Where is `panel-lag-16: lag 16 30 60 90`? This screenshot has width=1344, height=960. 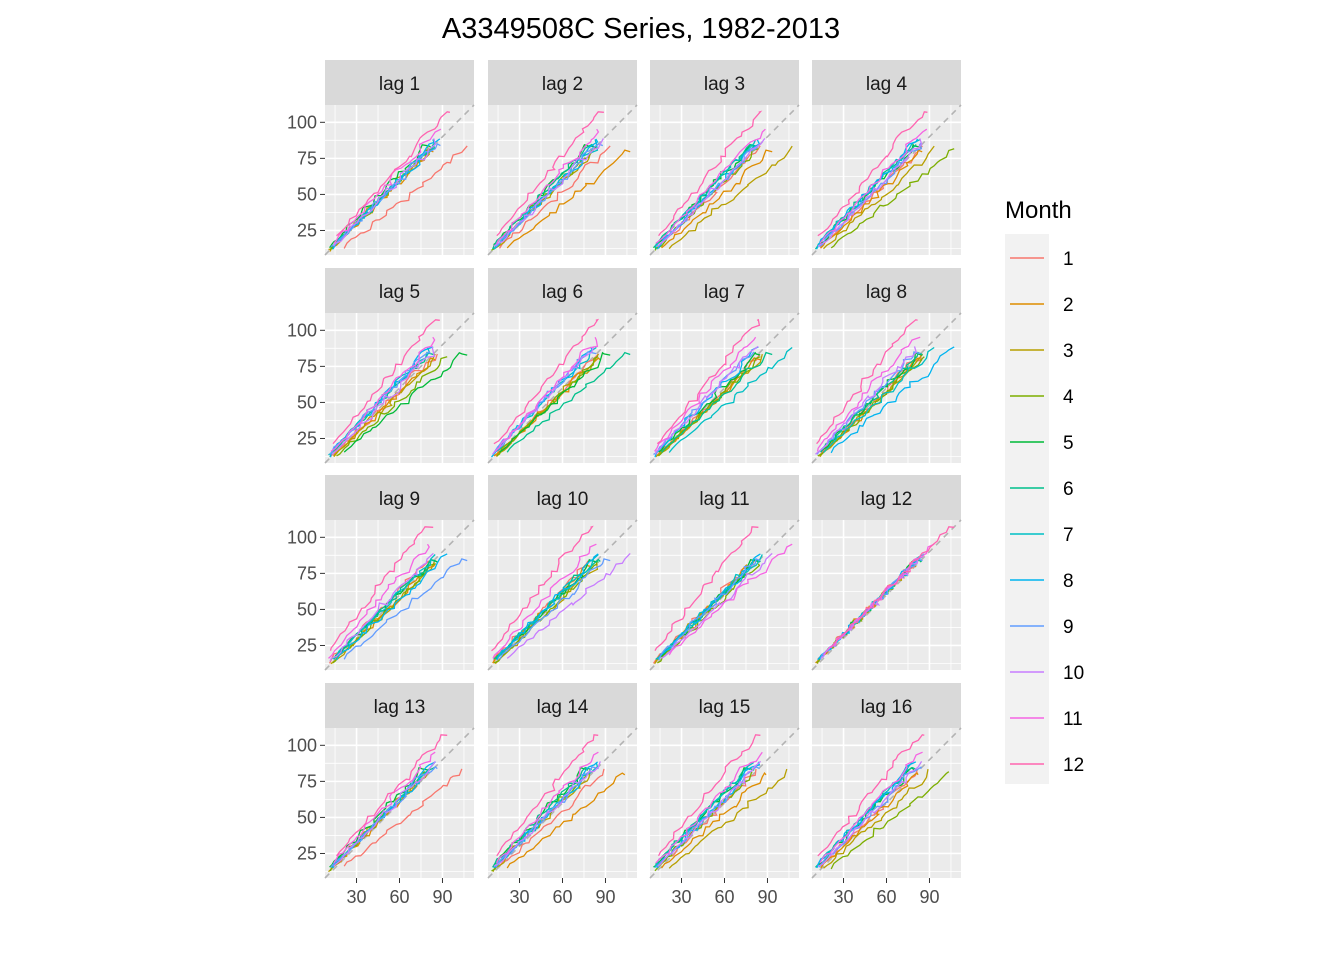 panel-lag-16: lag 16 30 60 90 is located at coordinates (886, 795).